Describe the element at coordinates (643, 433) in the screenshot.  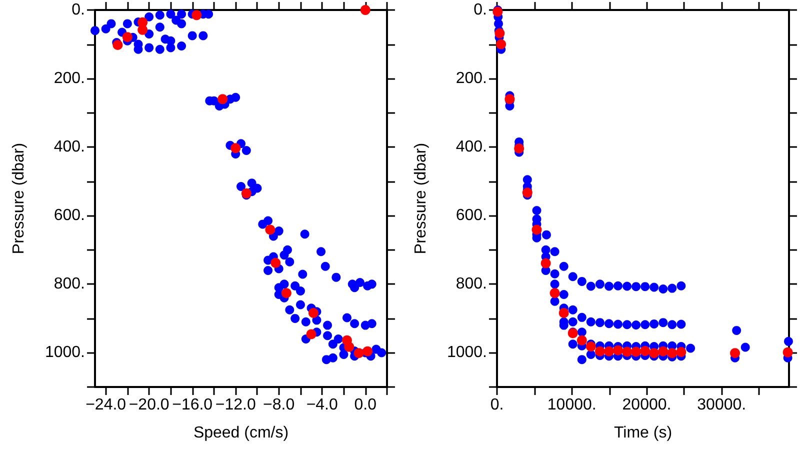
I see `x-axis-title: Time (s)` at that location.